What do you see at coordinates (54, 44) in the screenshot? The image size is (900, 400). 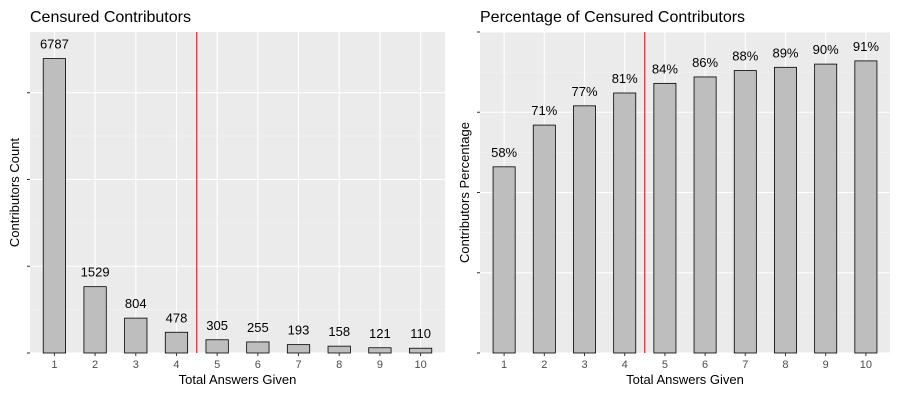 I see `data-label-1: 6787` at bounding box center [54, 44].